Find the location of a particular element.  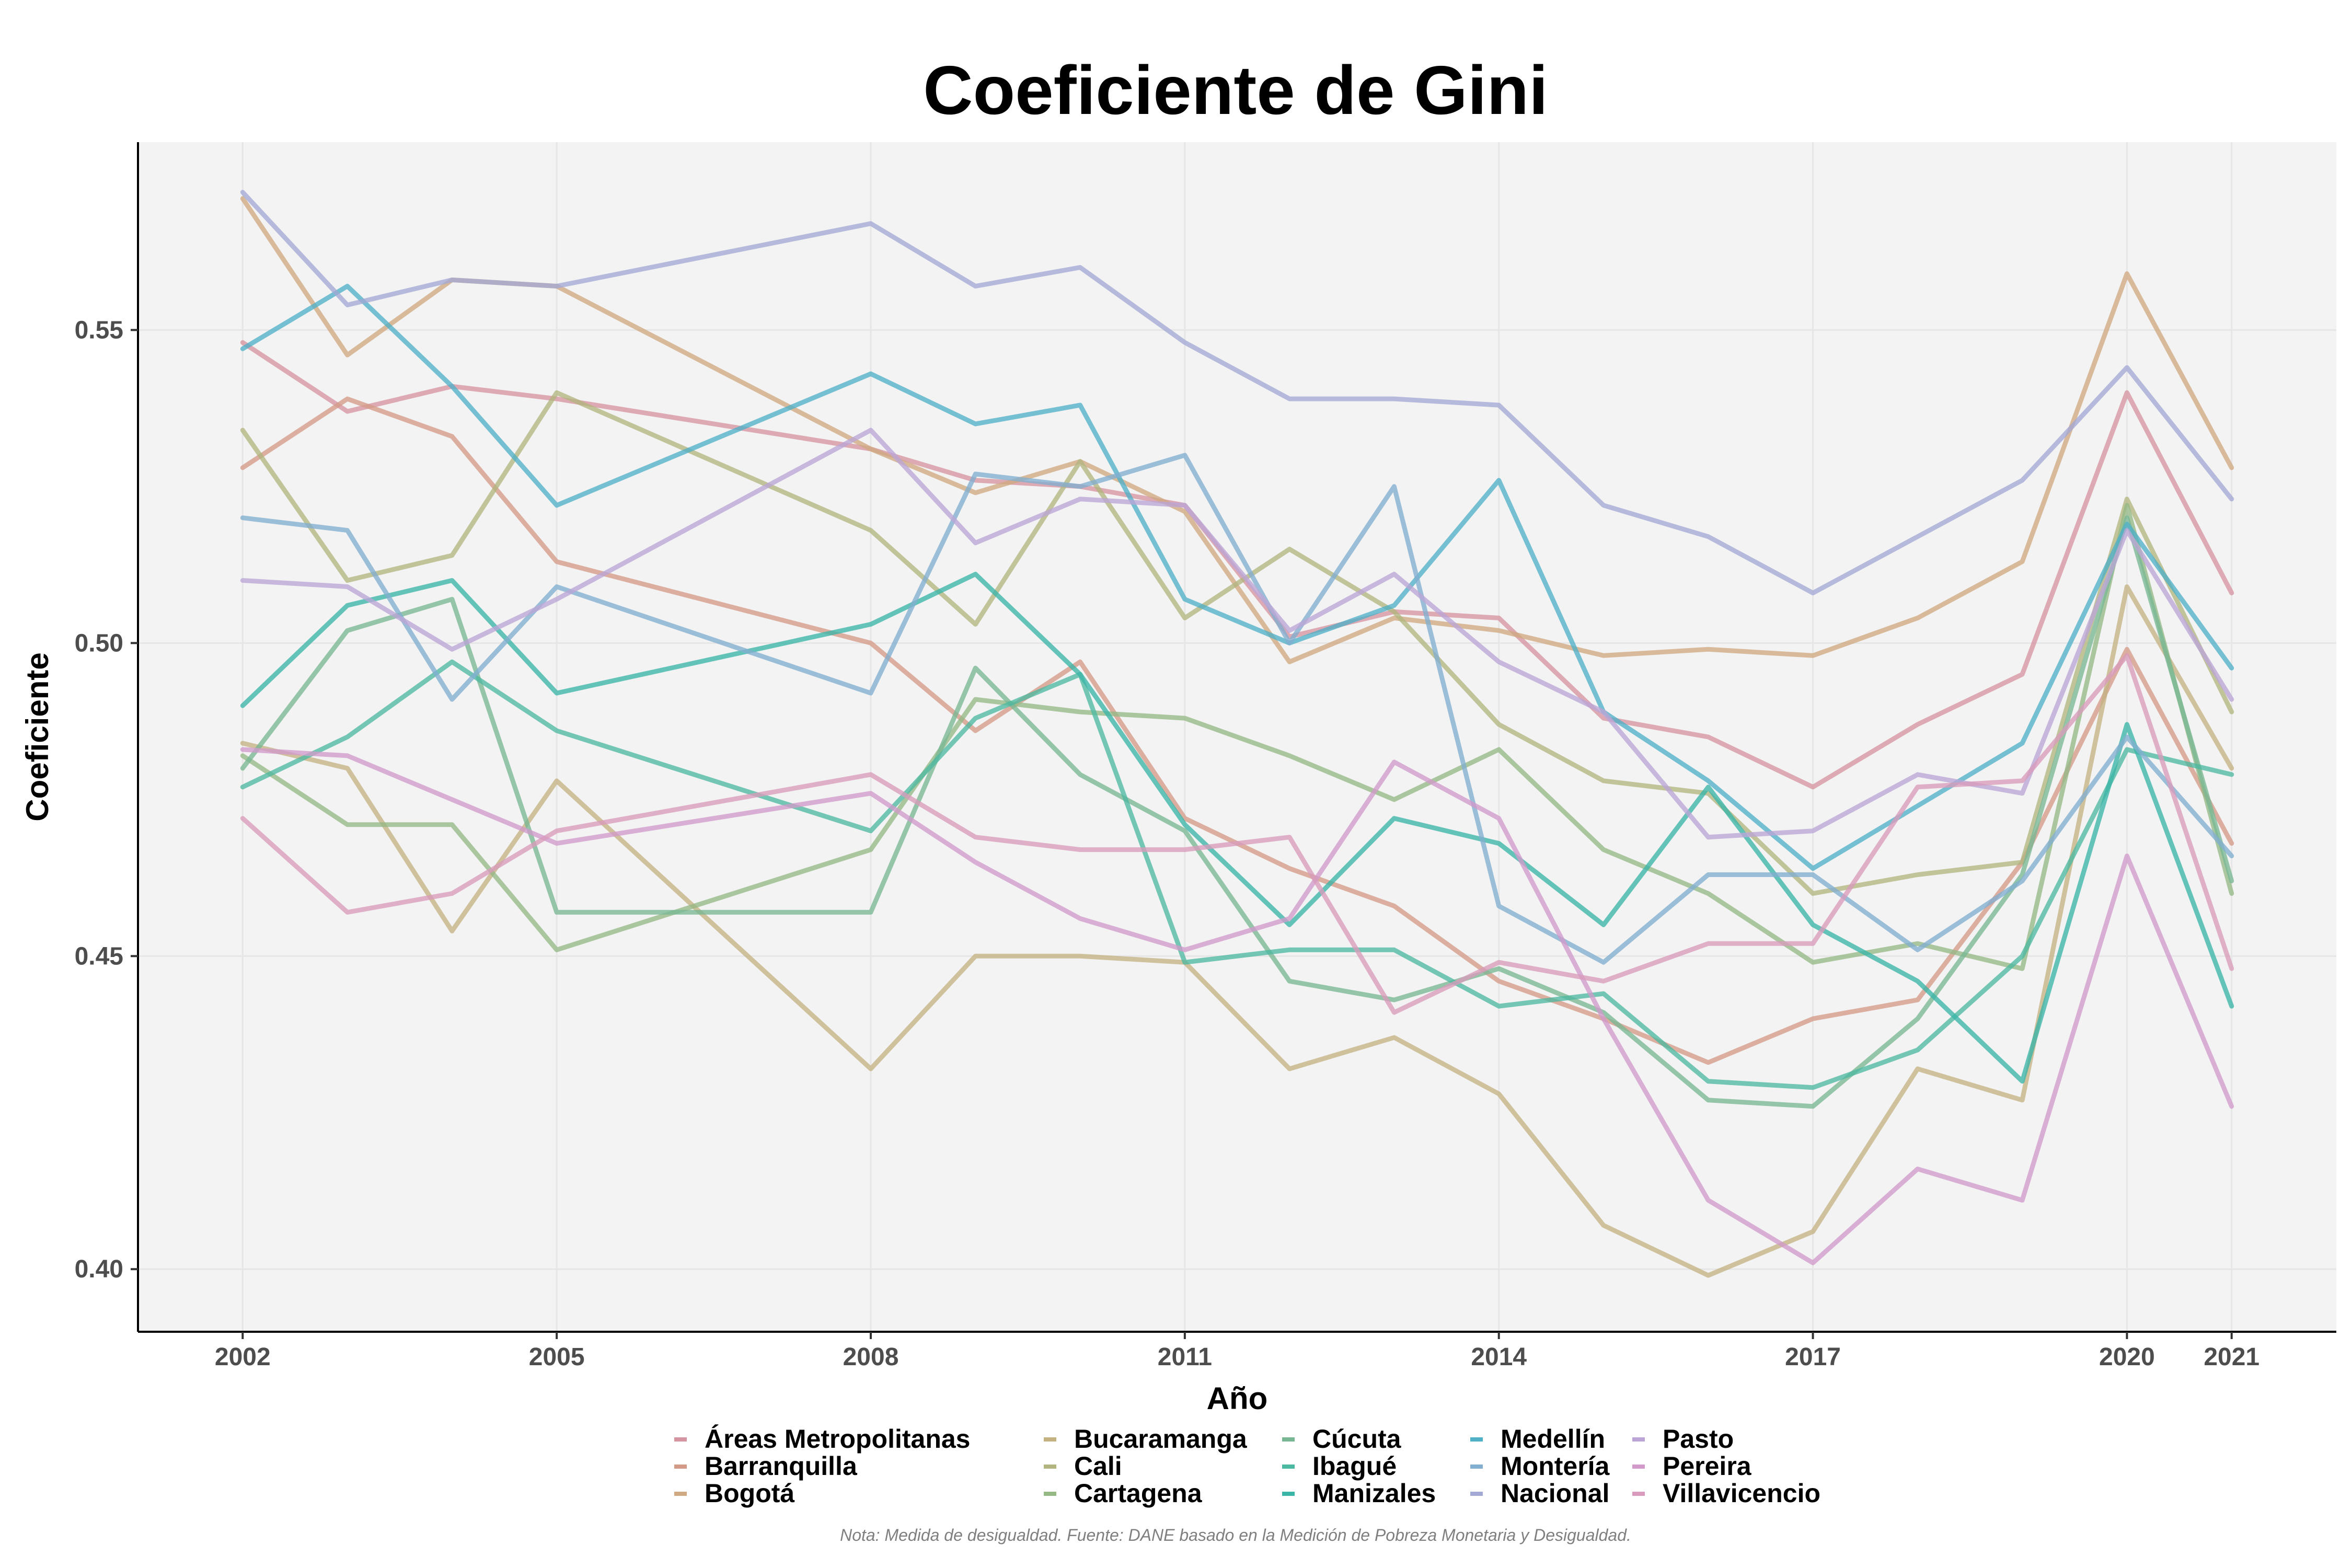

x-tick-label: 2002 is located at coordinates (243, 1357).